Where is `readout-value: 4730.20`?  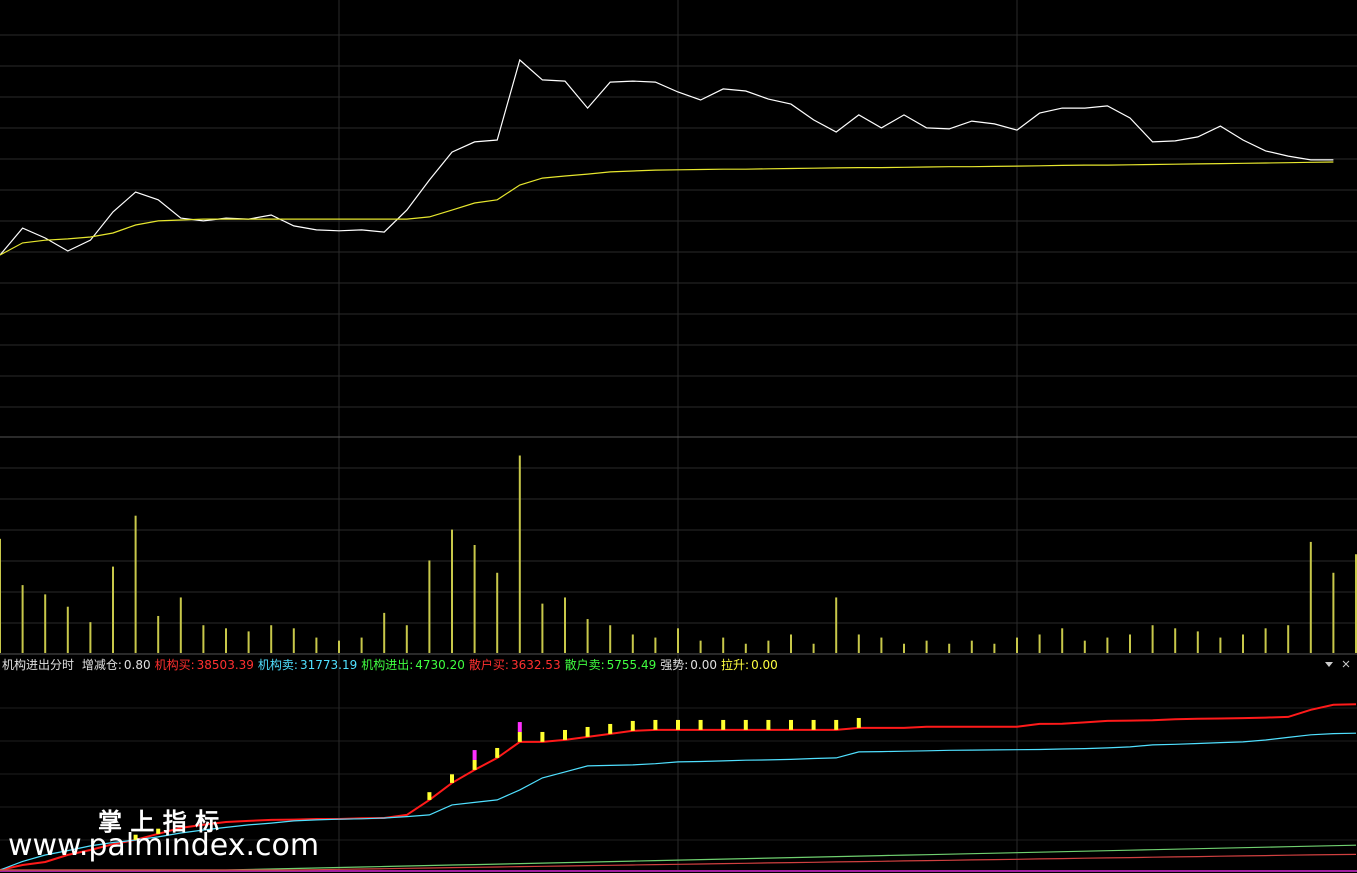 readout-value: 4730.20 is located at coordinates (440, 665).